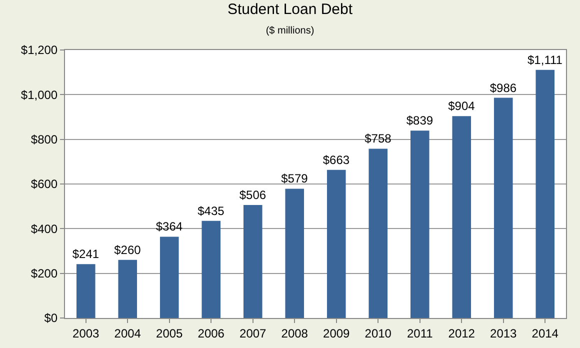 The width and height of the screenshot is (580, 348). I want to click on x-tick-label: 2011, so click(420, 333).